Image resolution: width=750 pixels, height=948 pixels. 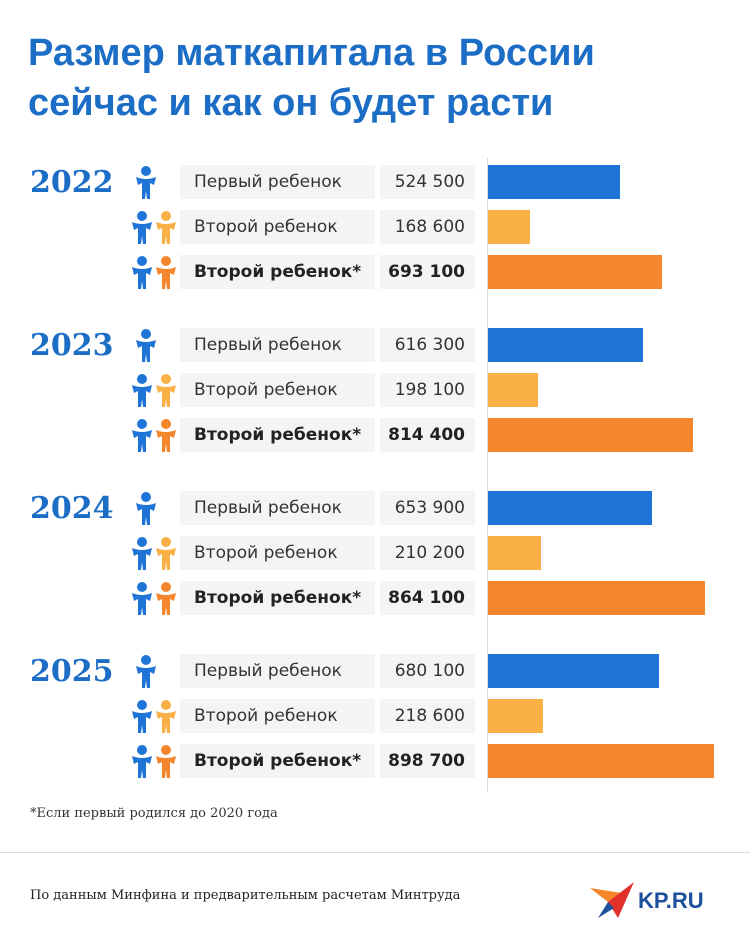 I want to click on value-label: 693 100, so click(x=427, y=272).